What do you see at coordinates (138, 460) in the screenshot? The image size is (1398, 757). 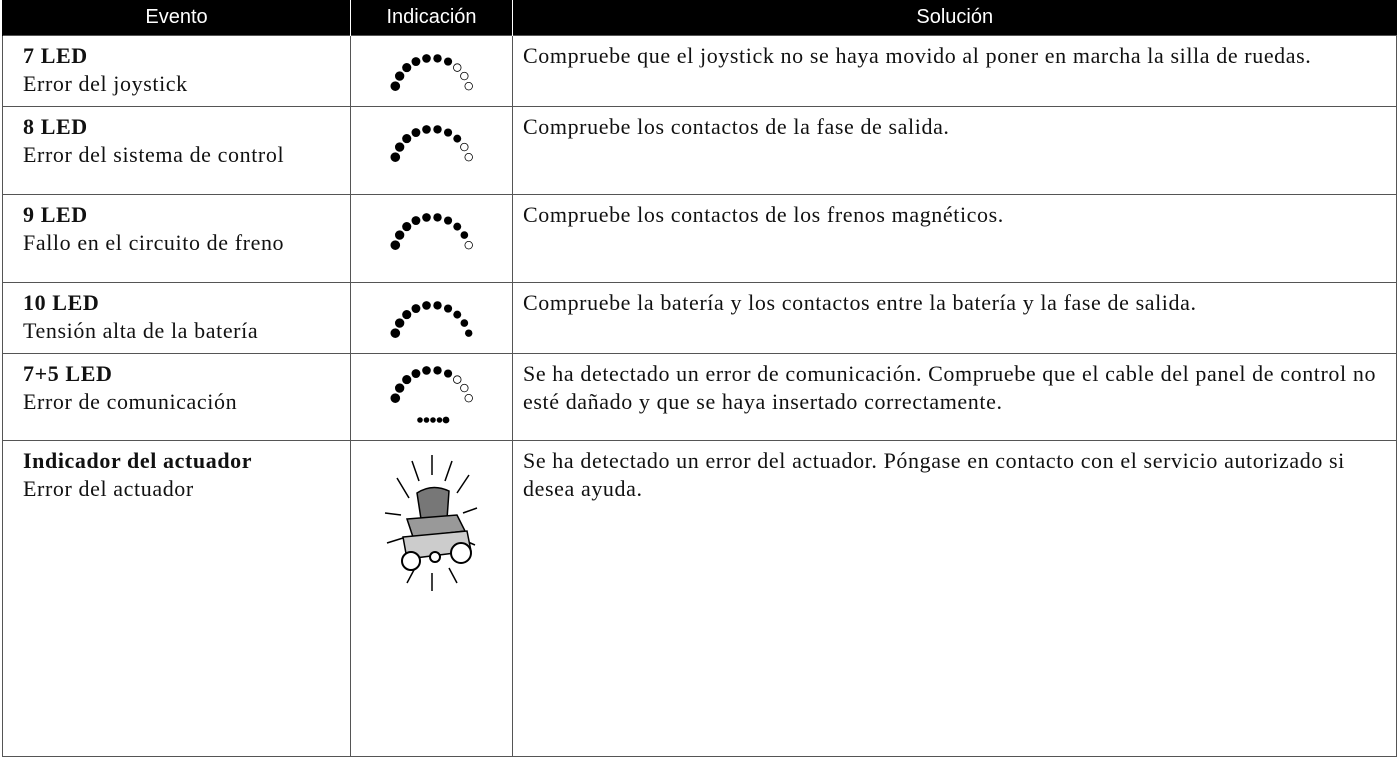 I see `event-code: Indicador del actuador` at bounding box center [138, 460].